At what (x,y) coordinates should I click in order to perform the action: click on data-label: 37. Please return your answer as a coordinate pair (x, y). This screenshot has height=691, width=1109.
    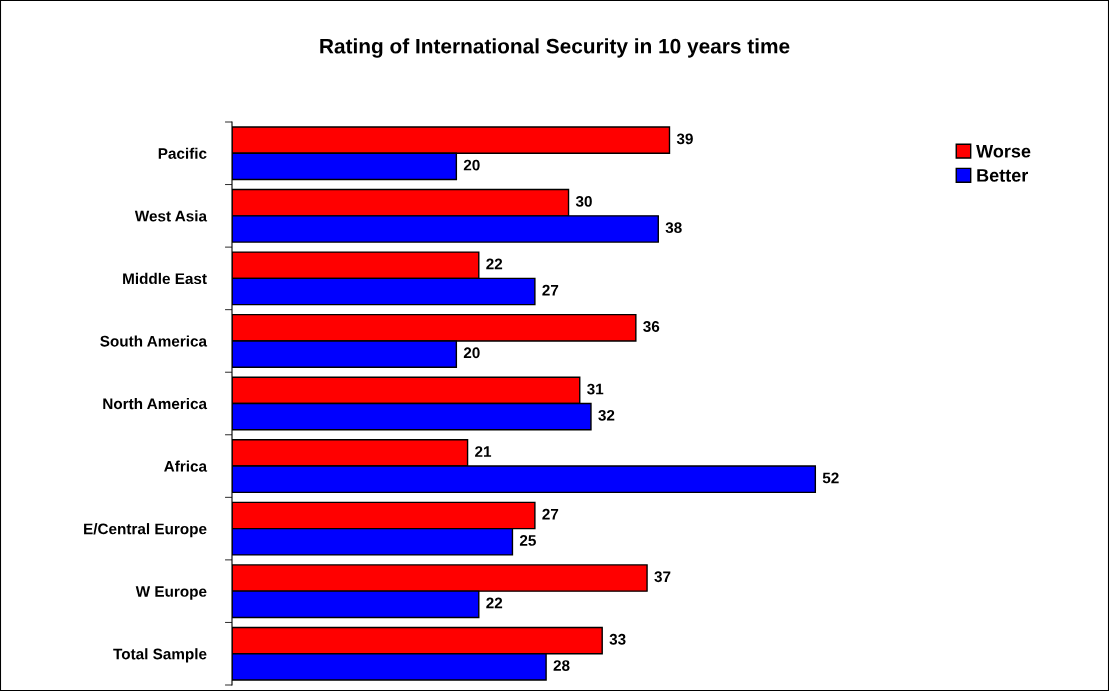
    Looking at the image, I should click on (662, 577).